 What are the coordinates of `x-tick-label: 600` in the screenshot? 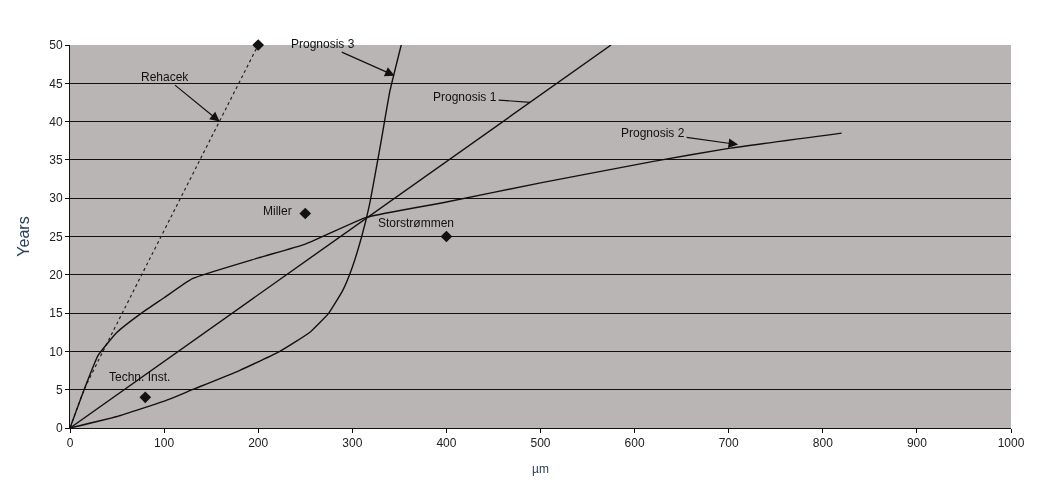 It's located at (634, 443).